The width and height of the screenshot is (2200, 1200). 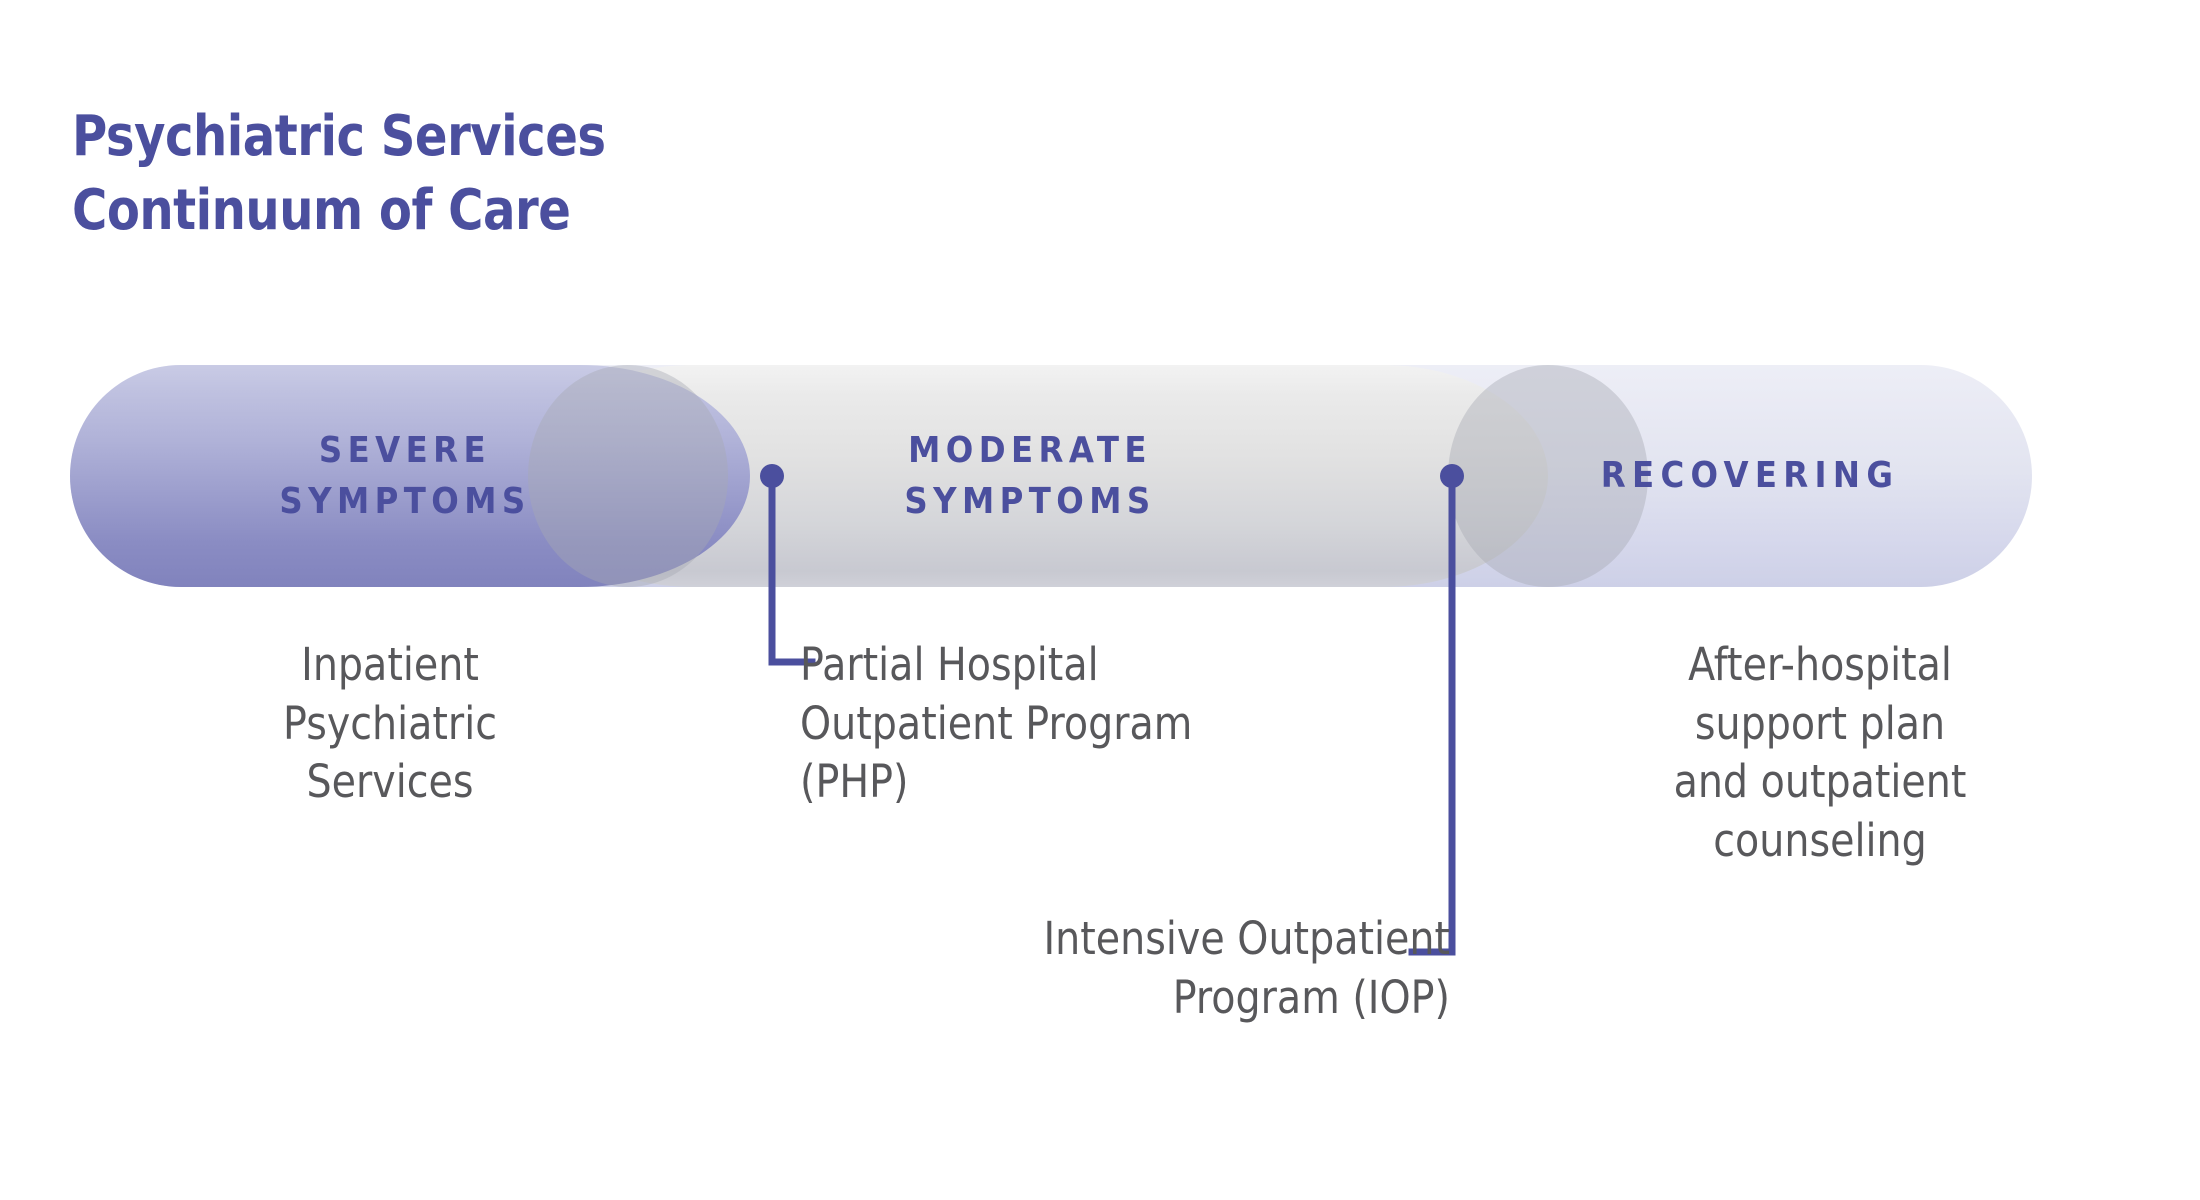 I want to click on continuum-segment-severe, so click(x=410, y=476).